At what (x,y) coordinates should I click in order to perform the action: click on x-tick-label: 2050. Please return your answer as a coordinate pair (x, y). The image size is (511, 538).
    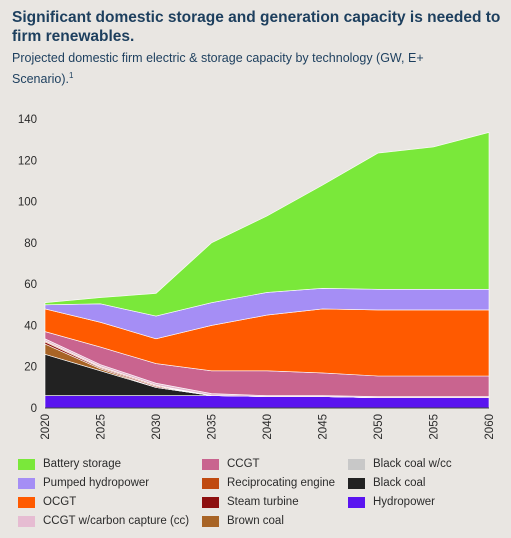
    Looking at the image, I should click on (379, 427).